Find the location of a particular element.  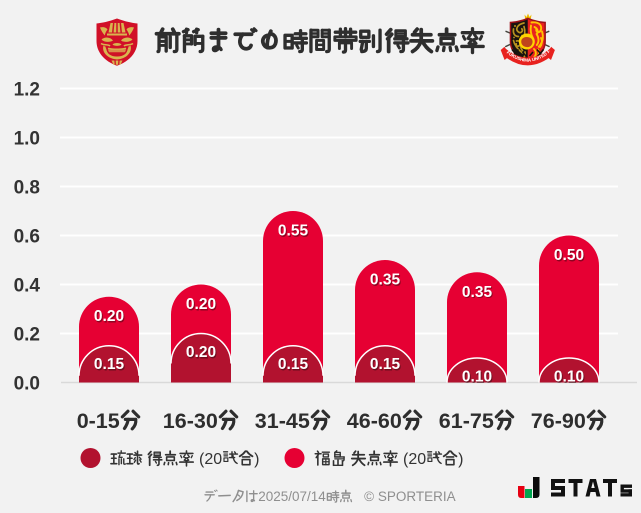

svg-text: 31-45 is located at coordinates (282, 421).